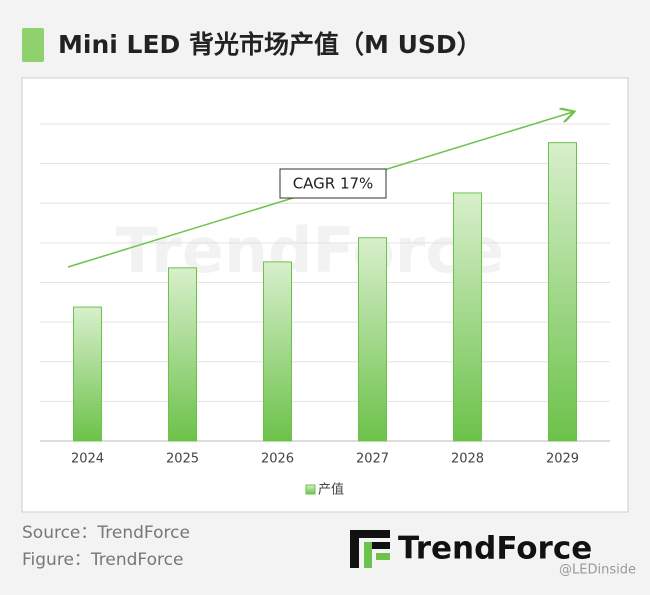  Describe the element at coordinates (310, 489) in the screenshot. I see `legend-swatch` at that location.